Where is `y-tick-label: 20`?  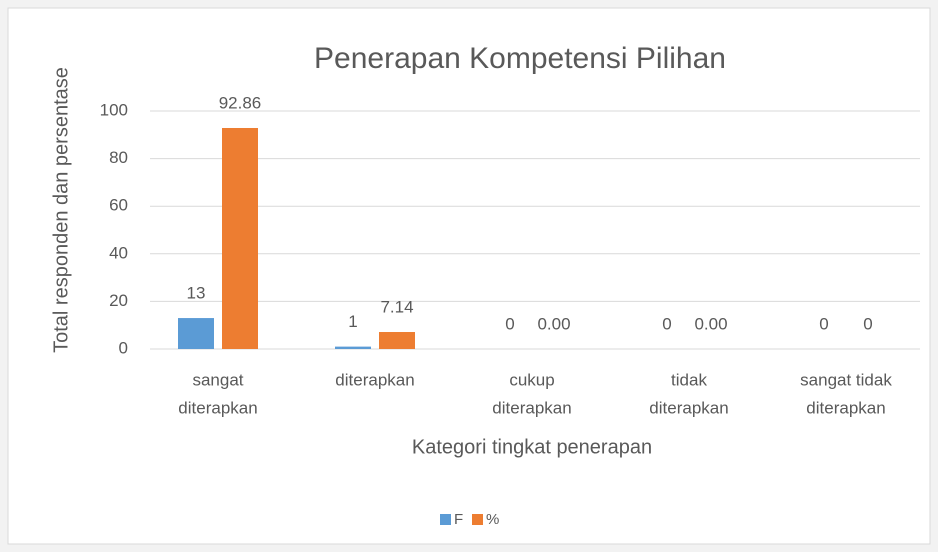
y-tick-label: 20 is located at coordinates (118, 300).